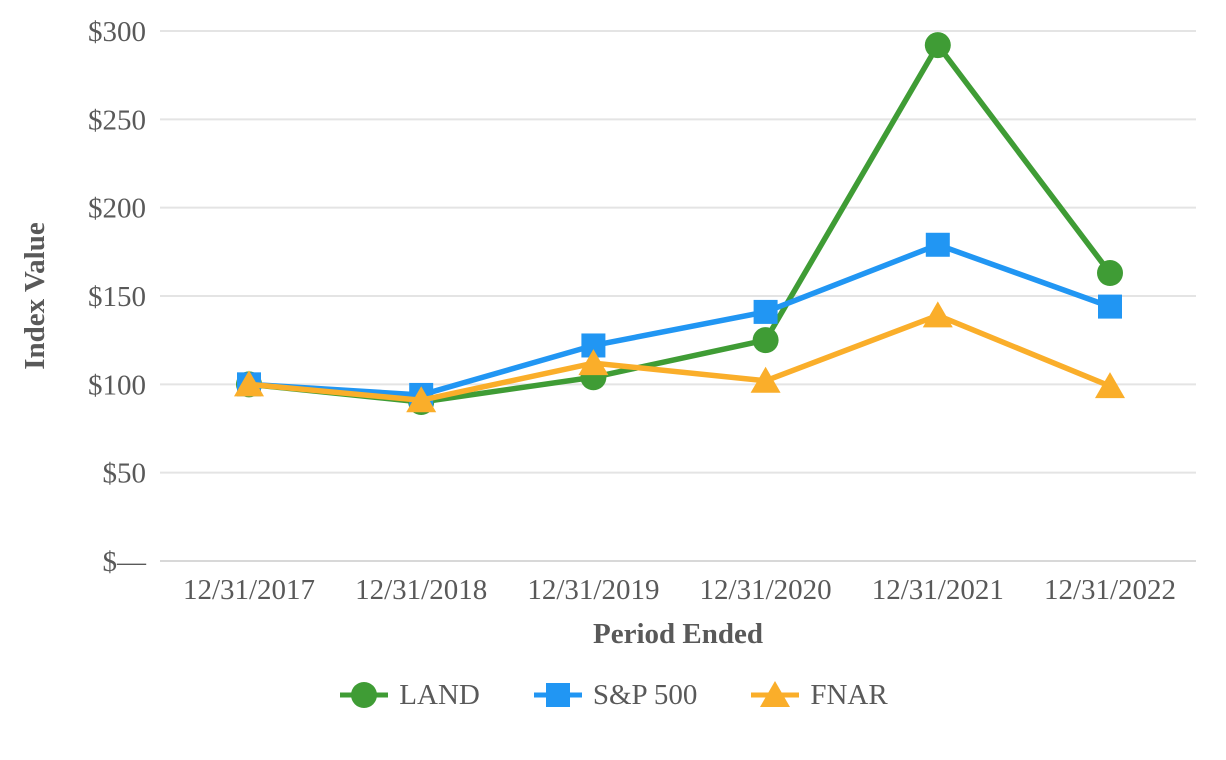  I want to click on y-tick-label: $50, so click(125, 474).